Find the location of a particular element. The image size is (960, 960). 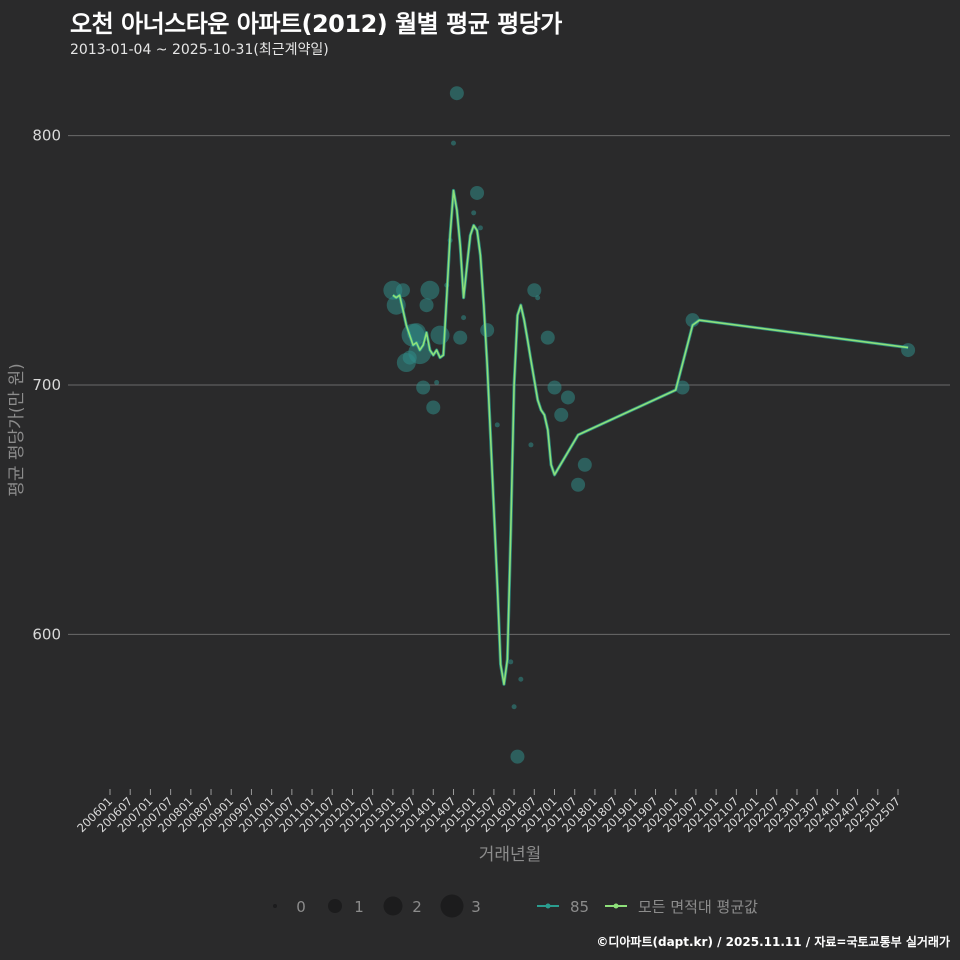

legend-size-label: 3 is located at coordinates (476, 907).